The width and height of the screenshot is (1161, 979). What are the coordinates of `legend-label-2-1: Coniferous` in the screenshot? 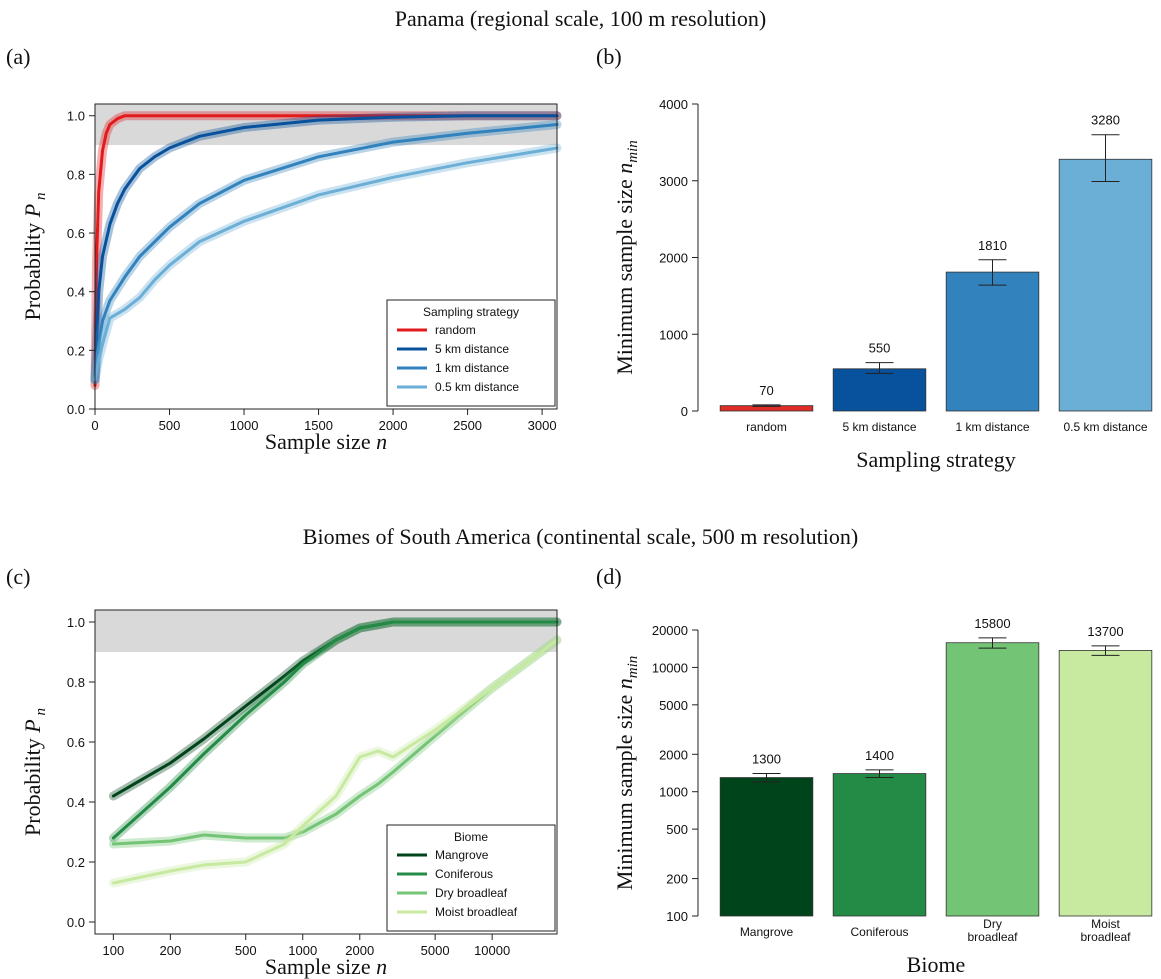 It's located at (464, 874).